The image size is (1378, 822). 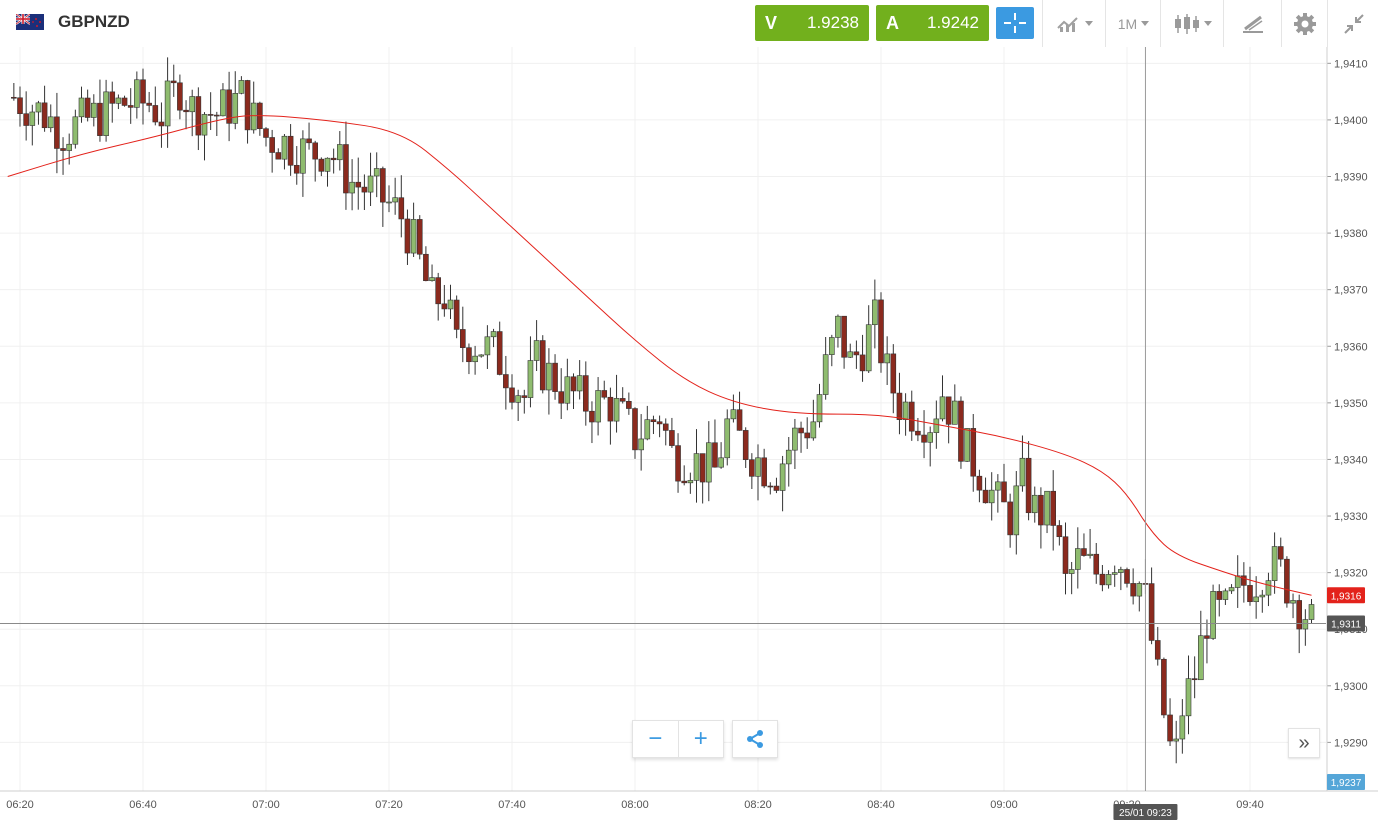 What do you see at coordinates (932, 23) in the screenshot?
I see `buy-button: A 1.9242` at bounding box center [932, 23].